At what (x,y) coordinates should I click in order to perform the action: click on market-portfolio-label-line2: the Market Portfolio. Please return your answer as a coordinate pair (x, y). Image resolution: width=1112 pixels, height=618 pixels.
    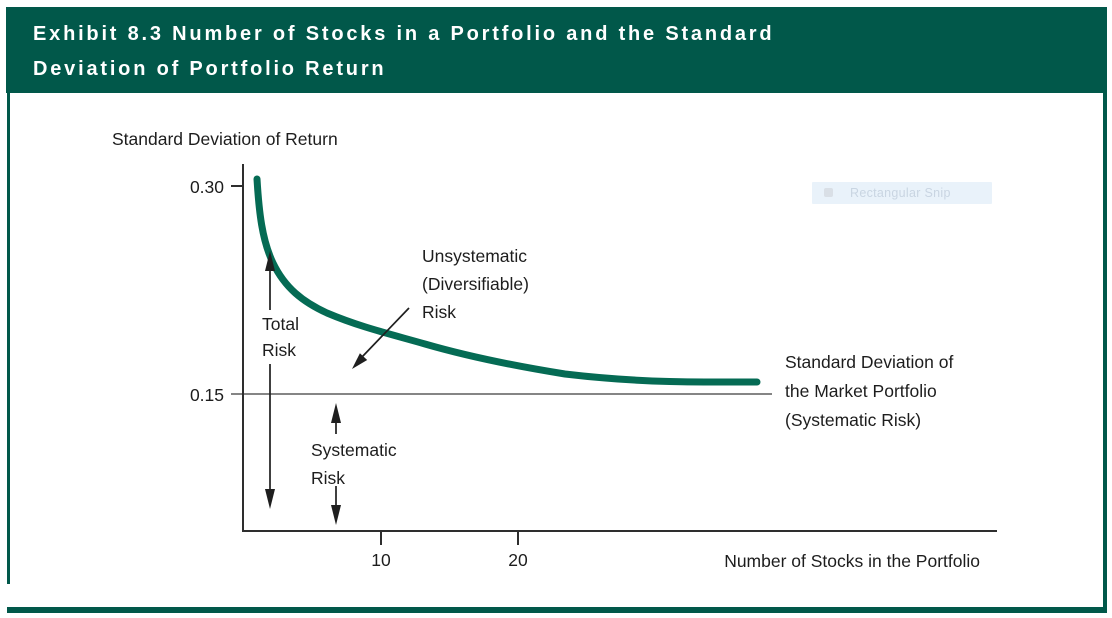
    Looking at the image, I should click on (861, 391).